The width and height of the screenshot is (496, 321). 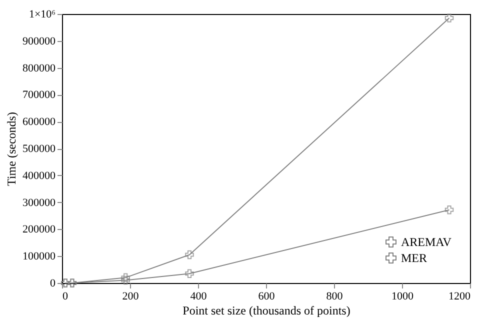 I want to click on x-axis-title: Point set size (thousands of points), so click(x=266, y=311).